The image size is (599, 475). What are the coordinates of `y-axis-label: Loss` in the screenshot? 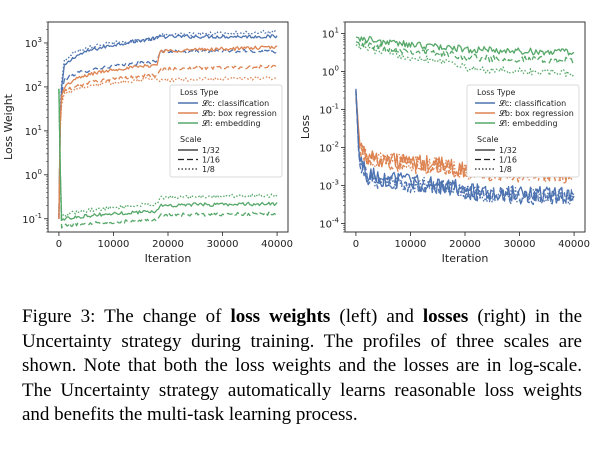 It's located at (305, 127).